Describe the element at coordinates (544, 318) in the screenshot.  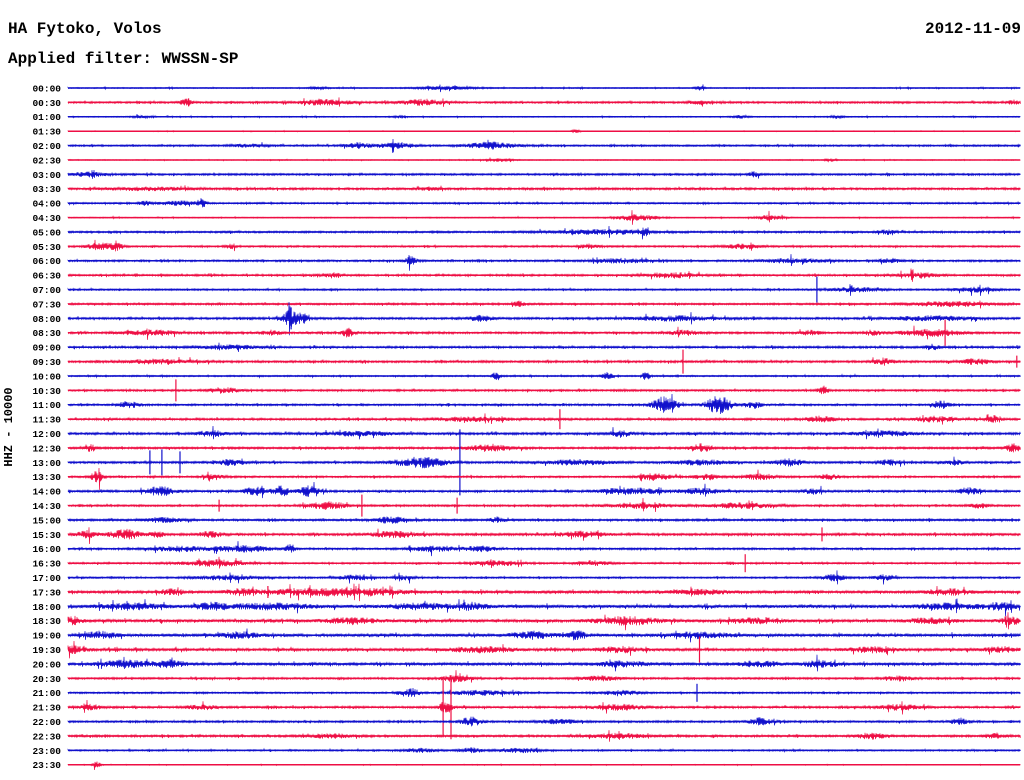
I see `trace-08:00` at that location.